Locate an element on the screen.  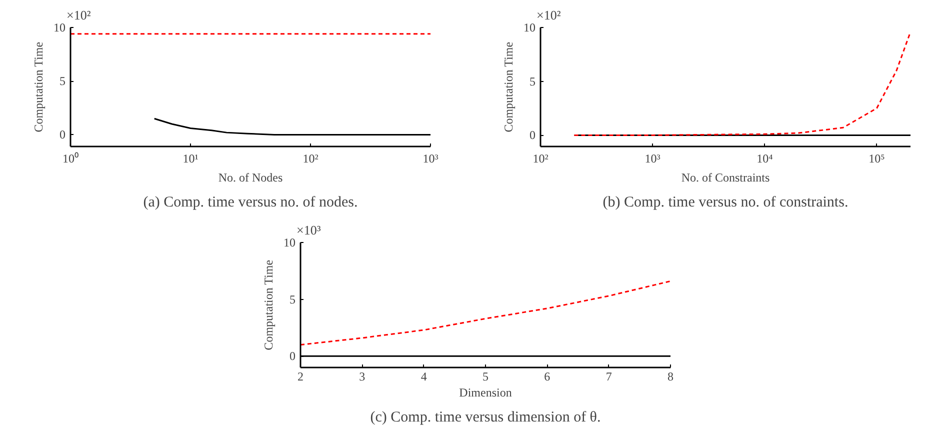
text: (c) Comp. time versus dimension of θ. is located at coordinates (485, 418).